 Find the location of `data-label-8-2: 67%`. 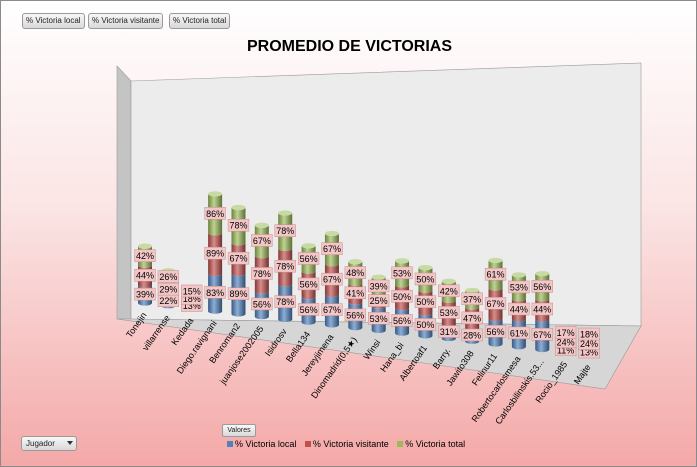

data-label-8-2: 67% is located at coordinates (332, 249).